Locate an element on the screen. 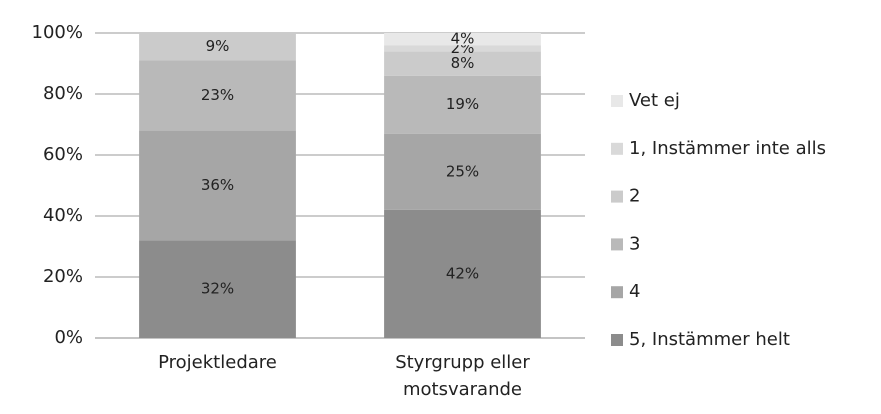 This screenshot has width=881, height=414. data-label: 32% is located at coordinates (217, 289).